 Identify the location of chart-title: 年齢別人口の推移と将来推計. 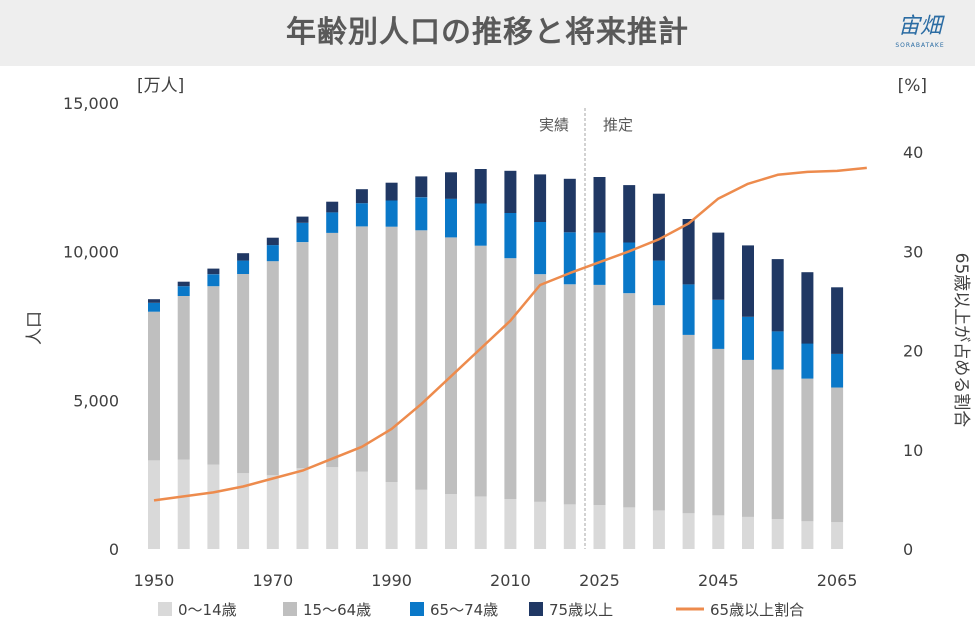
(487, 32).